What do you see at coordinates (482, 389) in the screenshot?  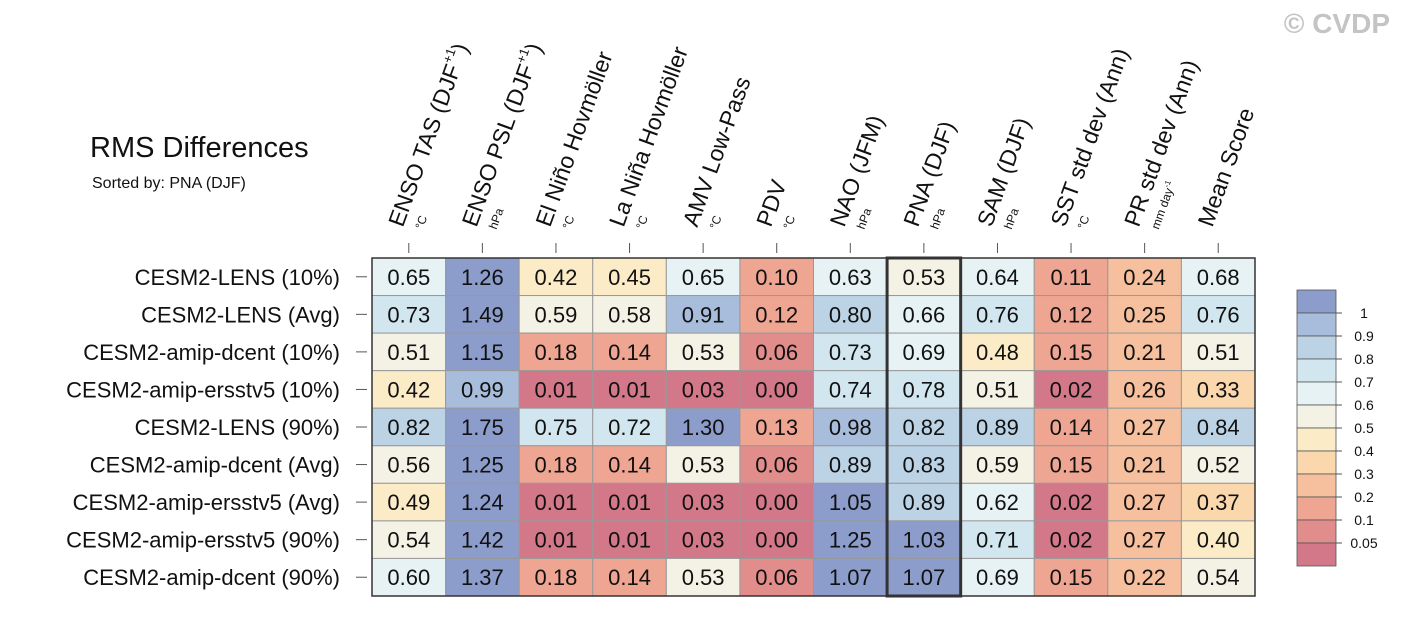 I see `cell-label: 0.99` at bounding box center [482, 389].